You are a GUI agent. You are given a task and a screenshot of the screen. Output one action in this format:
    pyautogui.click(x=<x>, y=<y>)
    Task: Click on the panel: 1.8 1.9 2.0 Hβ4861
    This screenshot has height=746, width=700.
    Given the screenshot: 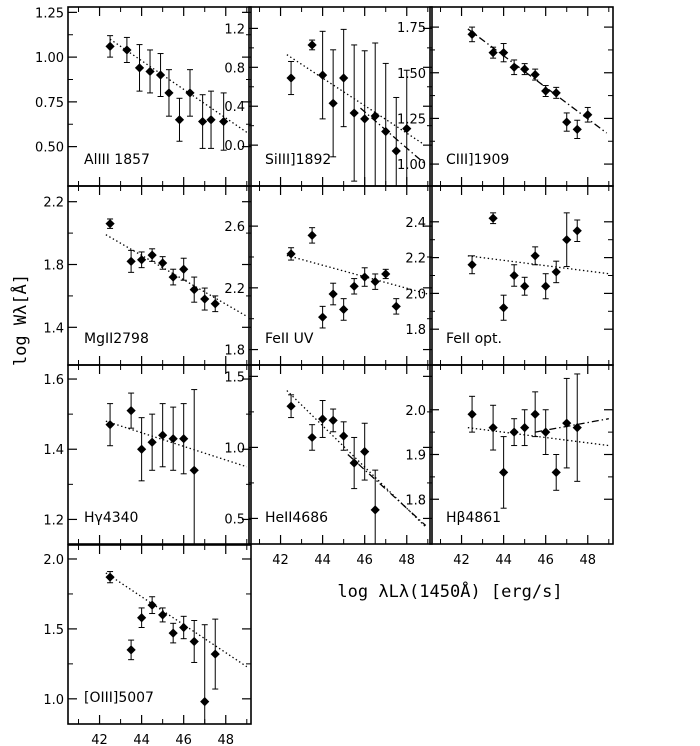 What is the action you would take?
    pyautogui.click(x=509, y=454)
    